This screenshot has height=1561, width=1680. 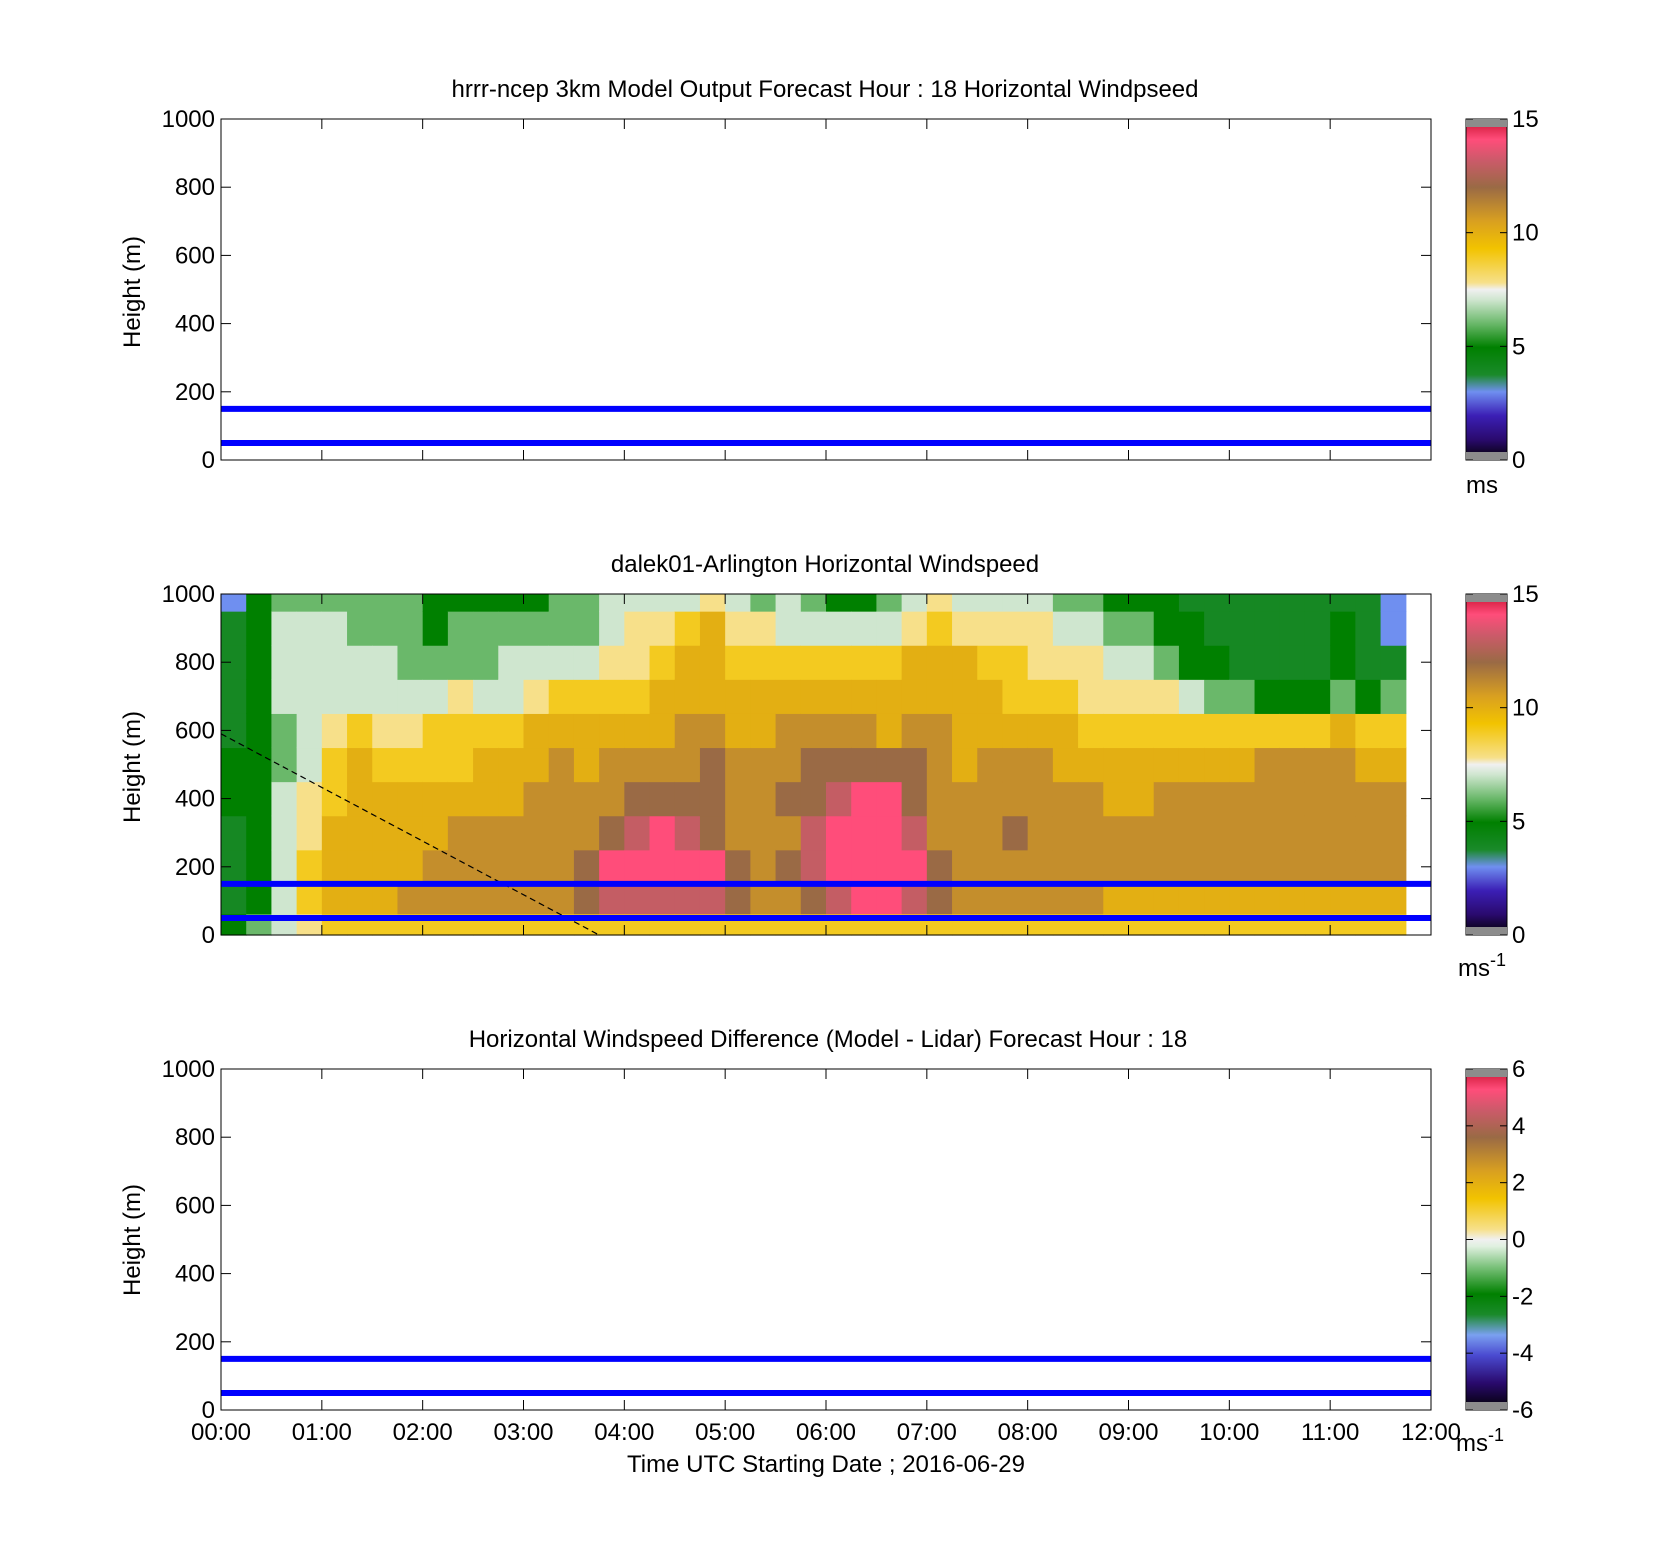 I want to click on colorbar-tick-label: 4, so click(x=1518, y=1126).